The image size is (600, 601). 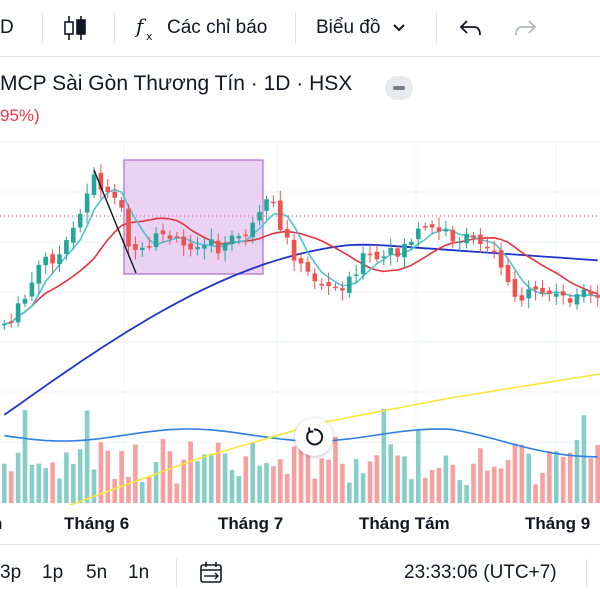 What do you see at coordinates (361, 28) in the screenshot?
I see `chart-type-dropdown: Biểu đồ` at bounding box center [361, 28].